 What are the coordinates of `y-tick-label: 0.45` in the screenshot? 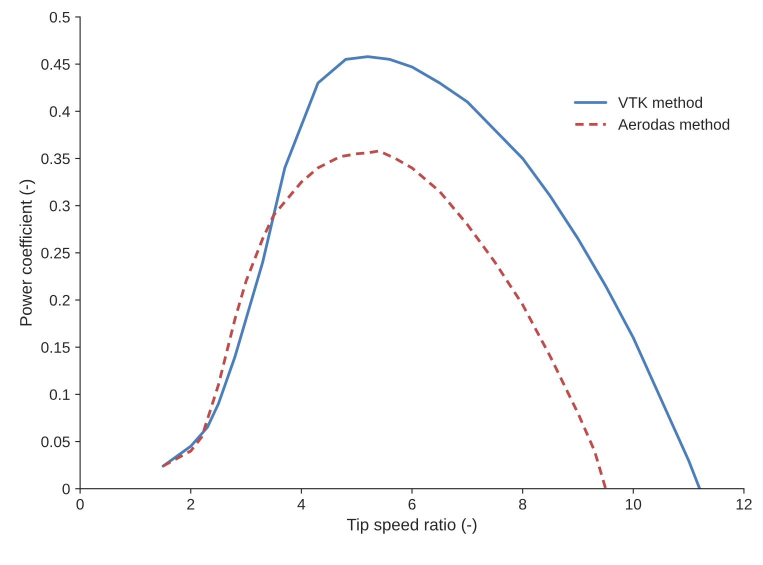 It's located at (55, 64).